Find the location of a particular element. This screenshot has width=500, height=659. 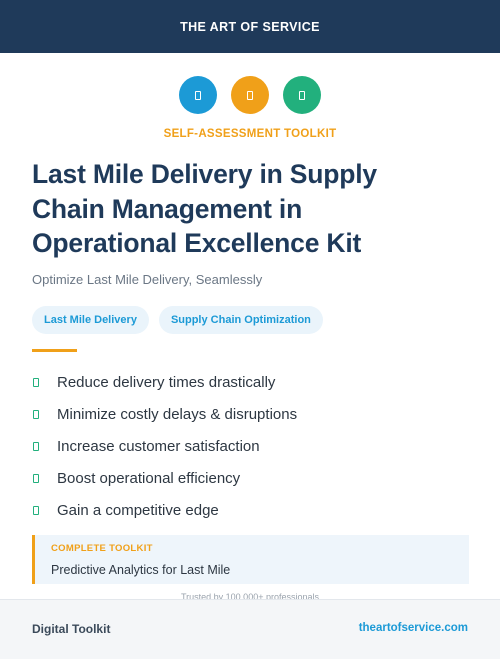

icon-row is located at coordinates (250, 95).